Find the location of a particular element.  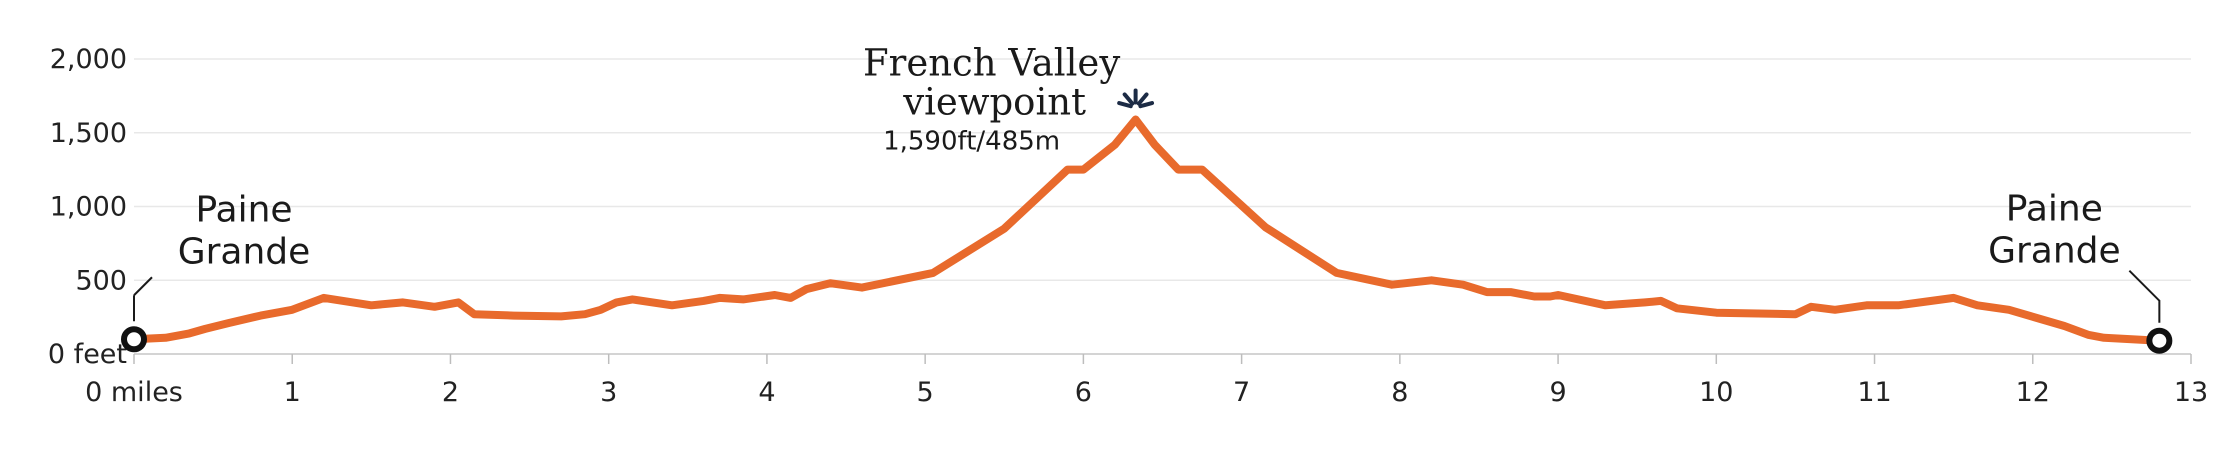

peak-label-line1: French Valley is located at coordinates (991, 62).